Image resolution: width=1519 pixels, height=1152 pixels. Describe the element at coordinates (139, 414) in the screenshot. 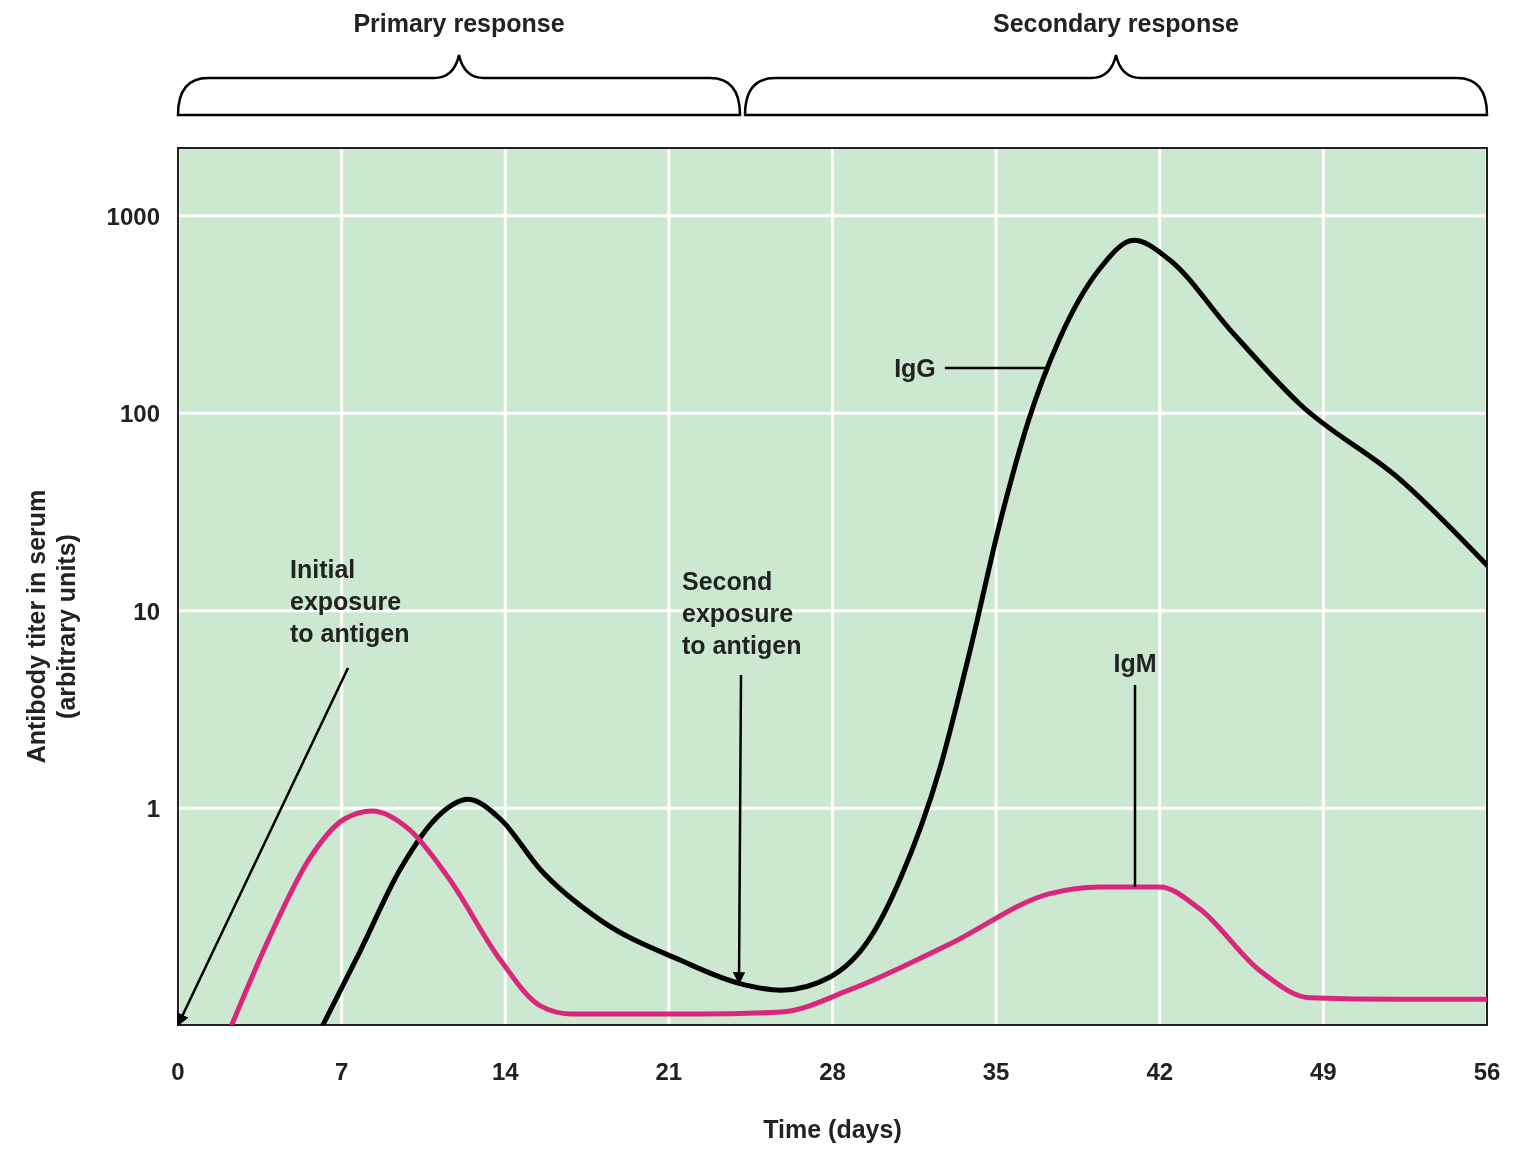

I see `y-tick-label: 100` at that location.